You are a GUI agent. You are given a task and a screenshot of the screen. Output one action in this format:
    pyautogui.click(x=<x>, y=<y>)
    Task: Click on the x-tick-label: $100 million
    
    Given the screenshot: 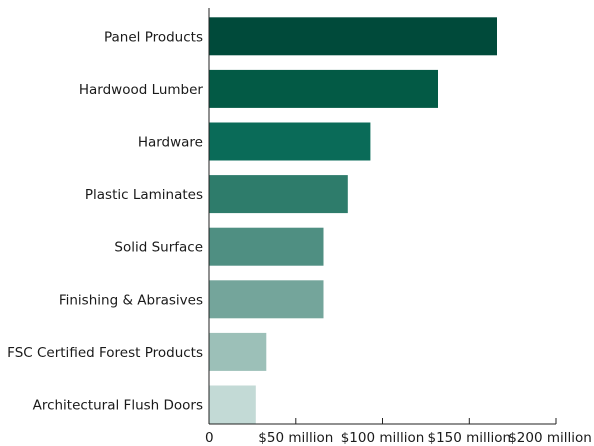 What is the action you would take?
    pyautogui.click(x=383, y=438)
    